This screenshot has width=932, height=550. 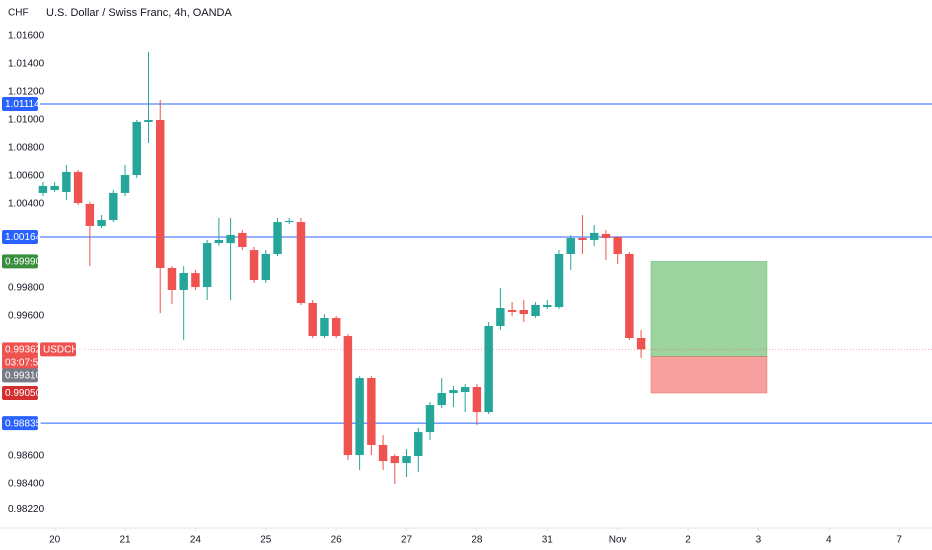 What do you see at coordinates (548, 540) in the screenshot?
I see `x-tick-label: 31` at bounding box center [548, 540].